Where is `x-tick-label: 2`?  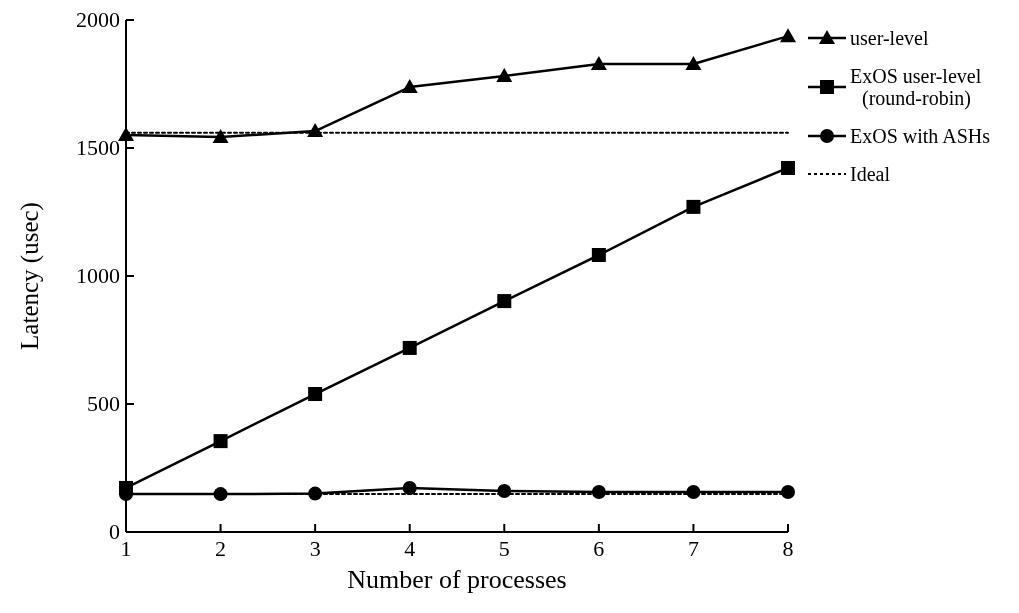
x-tick-label: 2 is located at coordinates (221, 548).